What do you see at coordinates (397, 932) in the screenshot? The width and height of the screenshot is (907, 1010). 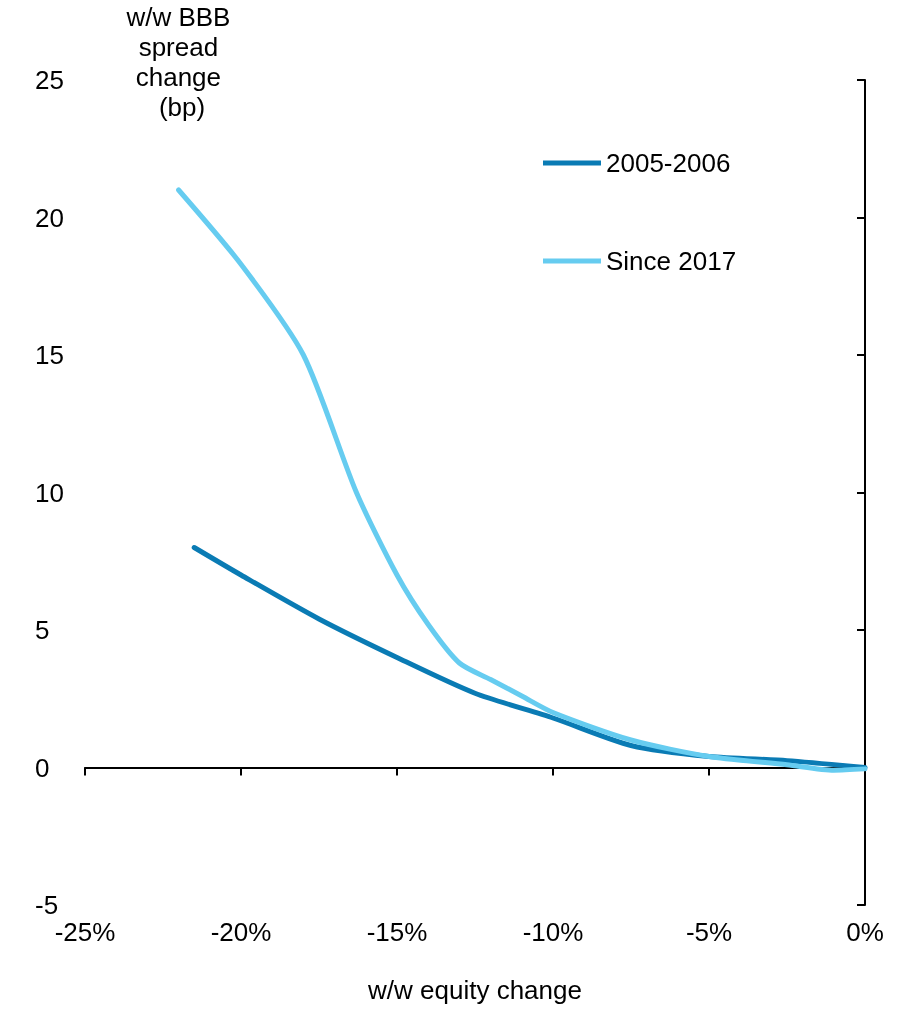 I see `x-tick-label: -15%` at bounding box center [397, 932].